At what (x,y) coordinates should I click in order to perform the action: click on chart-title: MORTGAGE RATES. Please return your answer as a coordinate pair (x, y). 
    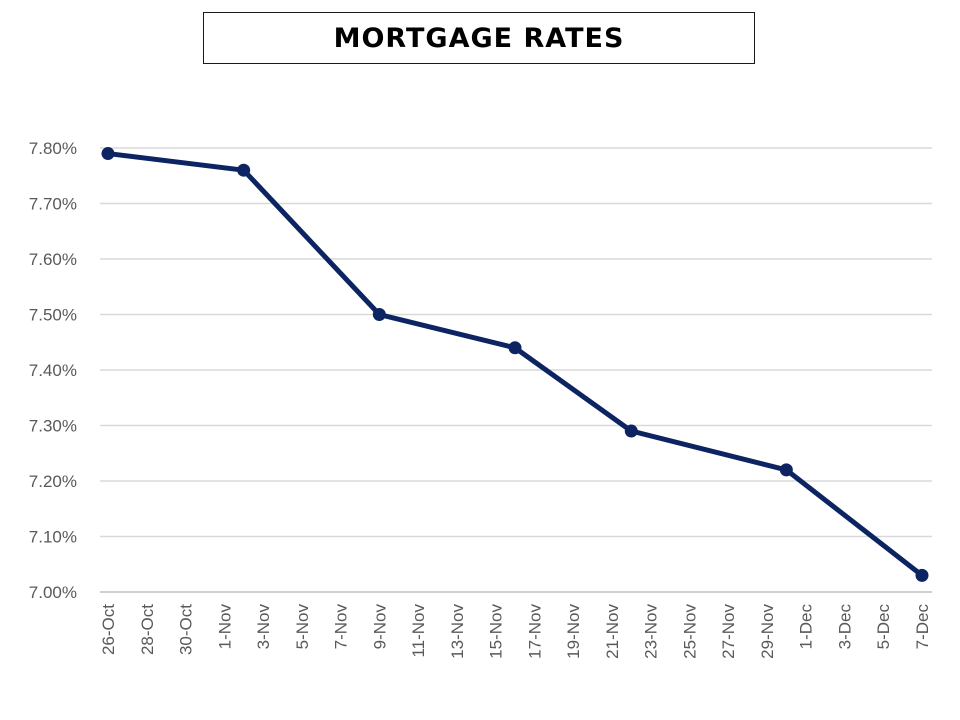
    Looking at the image, I should click on (479, 38).